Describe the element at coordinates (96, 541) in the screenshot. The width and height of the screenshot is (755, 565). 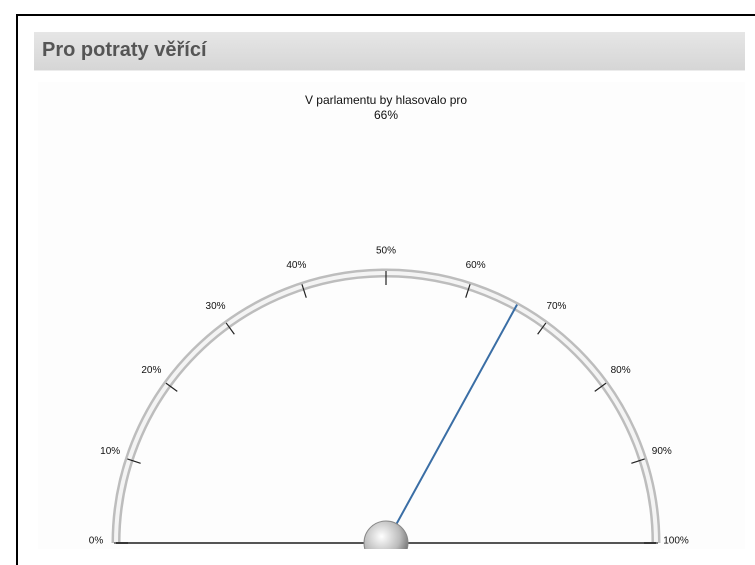
I see `tick-label: 0%` at that location.